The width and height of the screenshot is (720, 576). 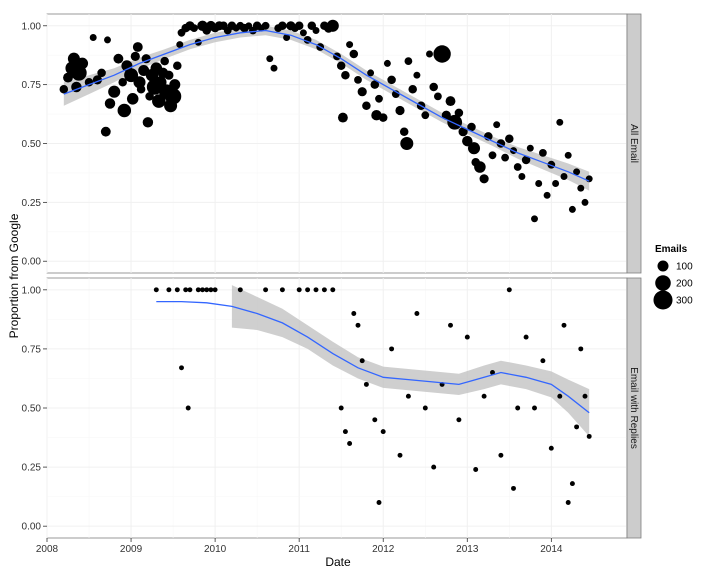 I want to click on x-axis-title: Date, so click(x=338, y=562).